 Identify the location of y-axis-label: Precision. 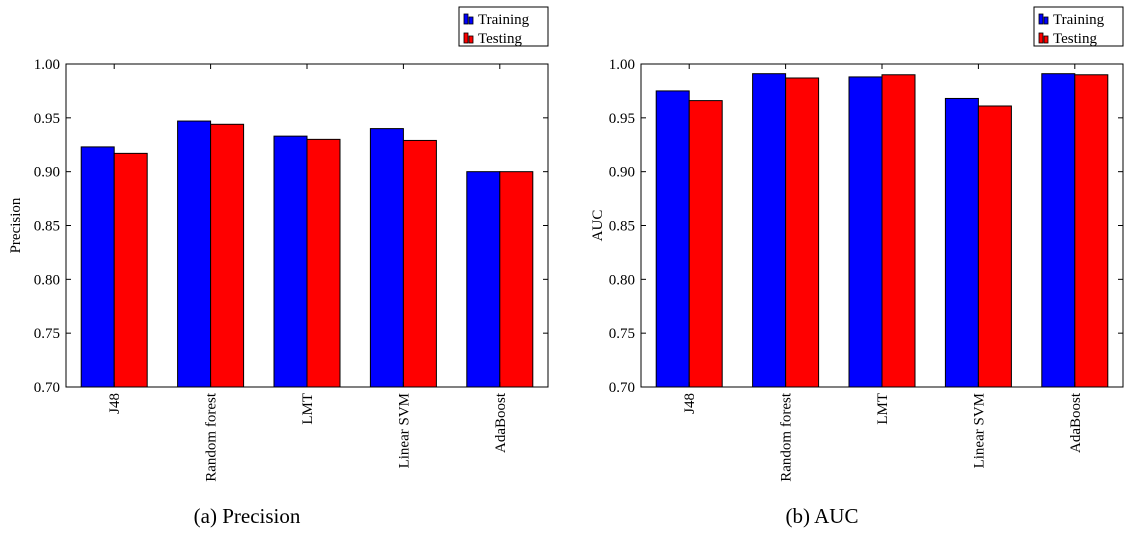
(16, 225).